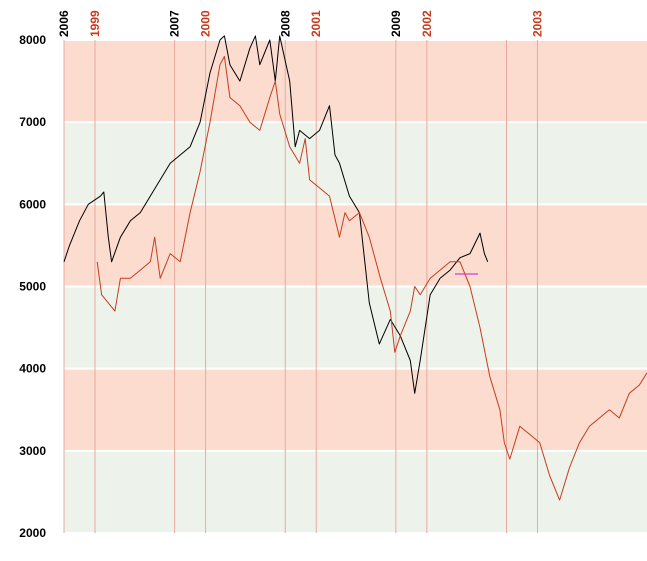 This screenshot has width=647, height=561. What do you see at coordinates (285, 23) in the screenshot?
I see `x-tick-label: 2008` at bounding box center [285, 23].